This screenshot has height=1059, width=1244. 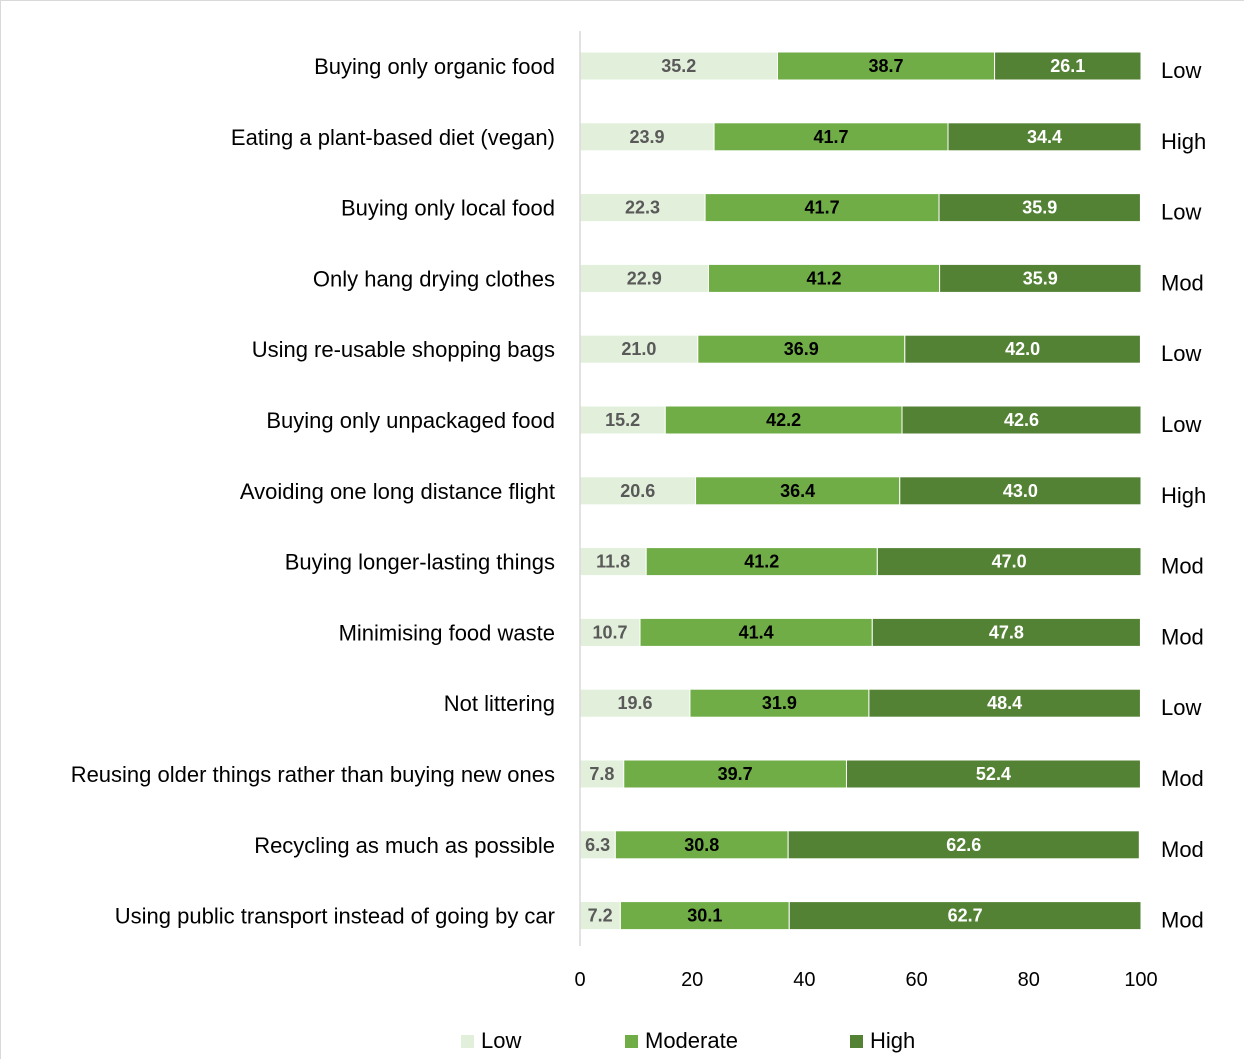 What do you see at coordinates (404, 845) in the screenshot?
I see `category-label: Recycling as much as possible` at bounding box center [404, 845].